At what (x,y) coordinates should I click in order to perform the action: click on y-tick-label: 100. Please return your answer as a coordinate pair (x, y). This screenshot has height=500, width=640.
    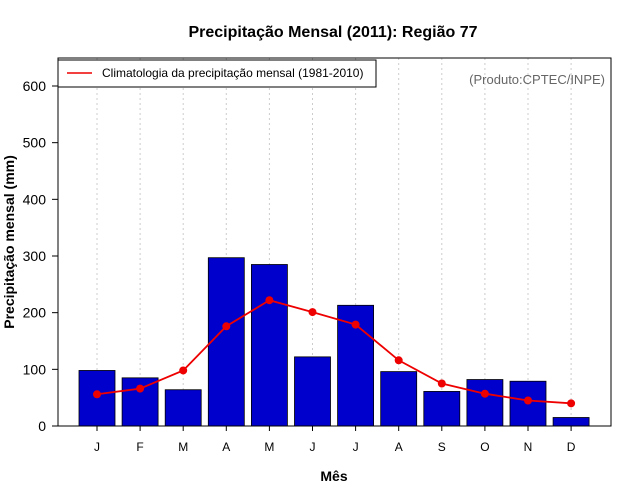
    Looking at the image, I should click on (35, 369).